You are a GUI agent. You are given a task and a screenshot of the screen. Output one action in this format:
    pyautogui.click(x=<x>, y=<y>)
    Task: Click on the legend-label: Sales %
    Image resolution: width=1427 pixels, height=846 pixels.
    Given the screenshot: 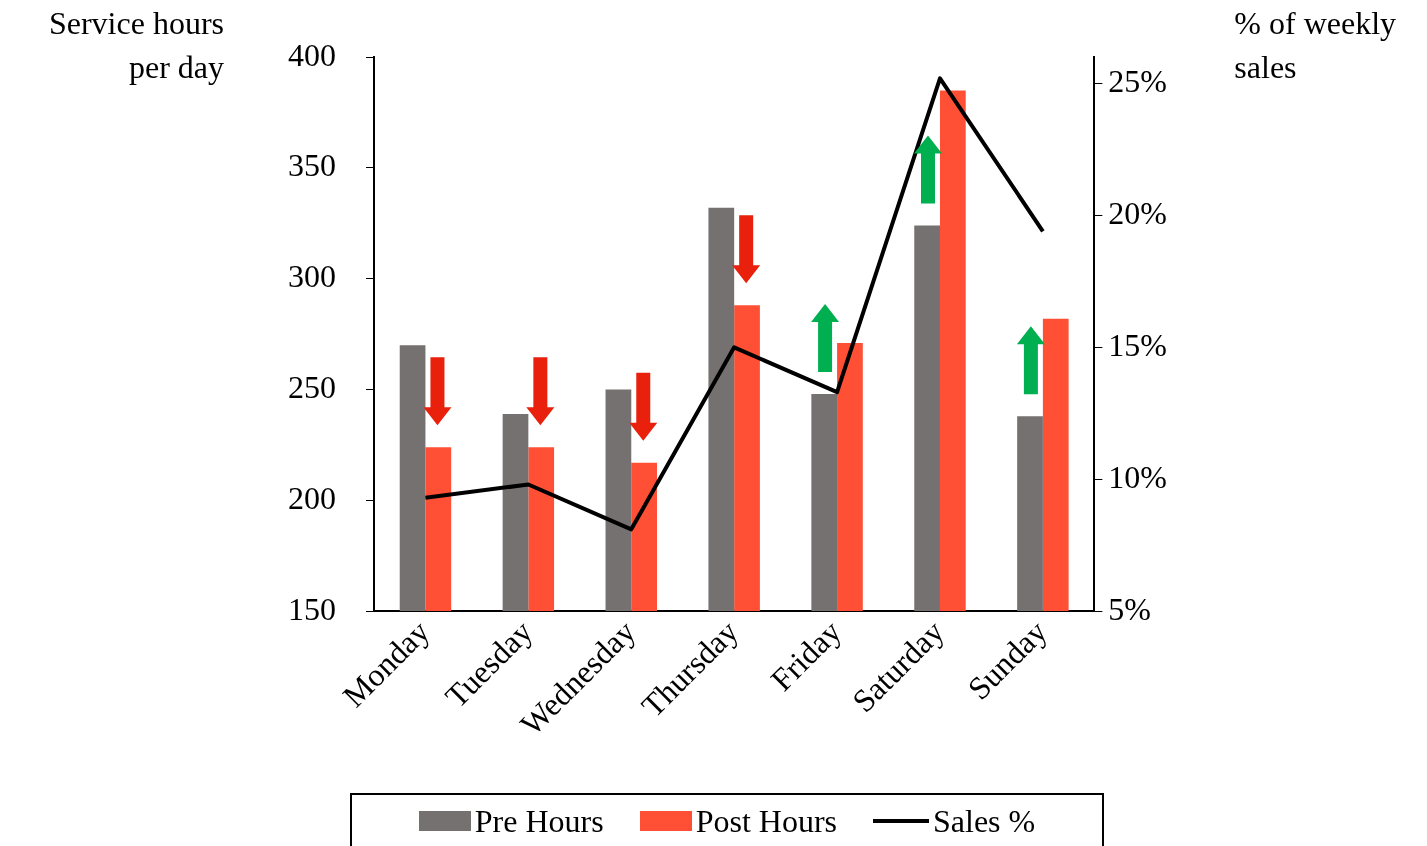 What is the action you would take?
    pyautogui.click(x=984, y=821)
    